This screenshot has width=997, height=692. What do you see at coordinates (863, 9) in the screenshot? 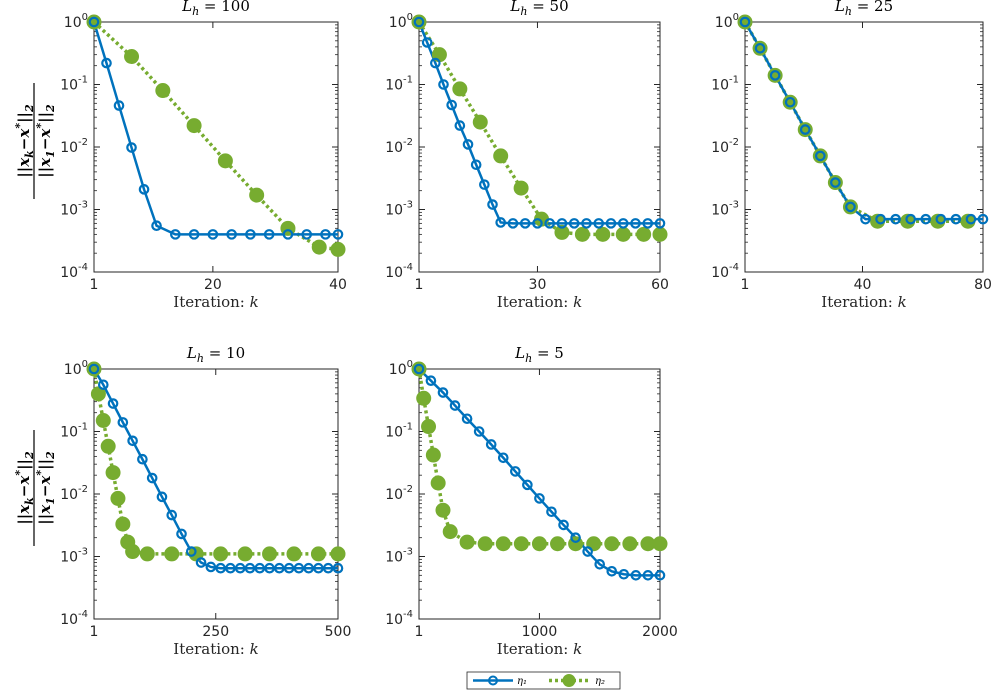
I see `chart-title: Lh = 25` at bounding box center [863, 9].